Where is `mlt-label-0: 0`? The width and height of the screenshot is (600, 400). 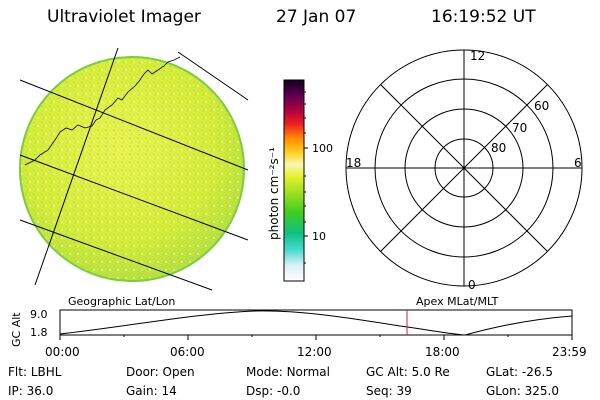
mlt-label-0: 0 is located at coordinates (472, 285).